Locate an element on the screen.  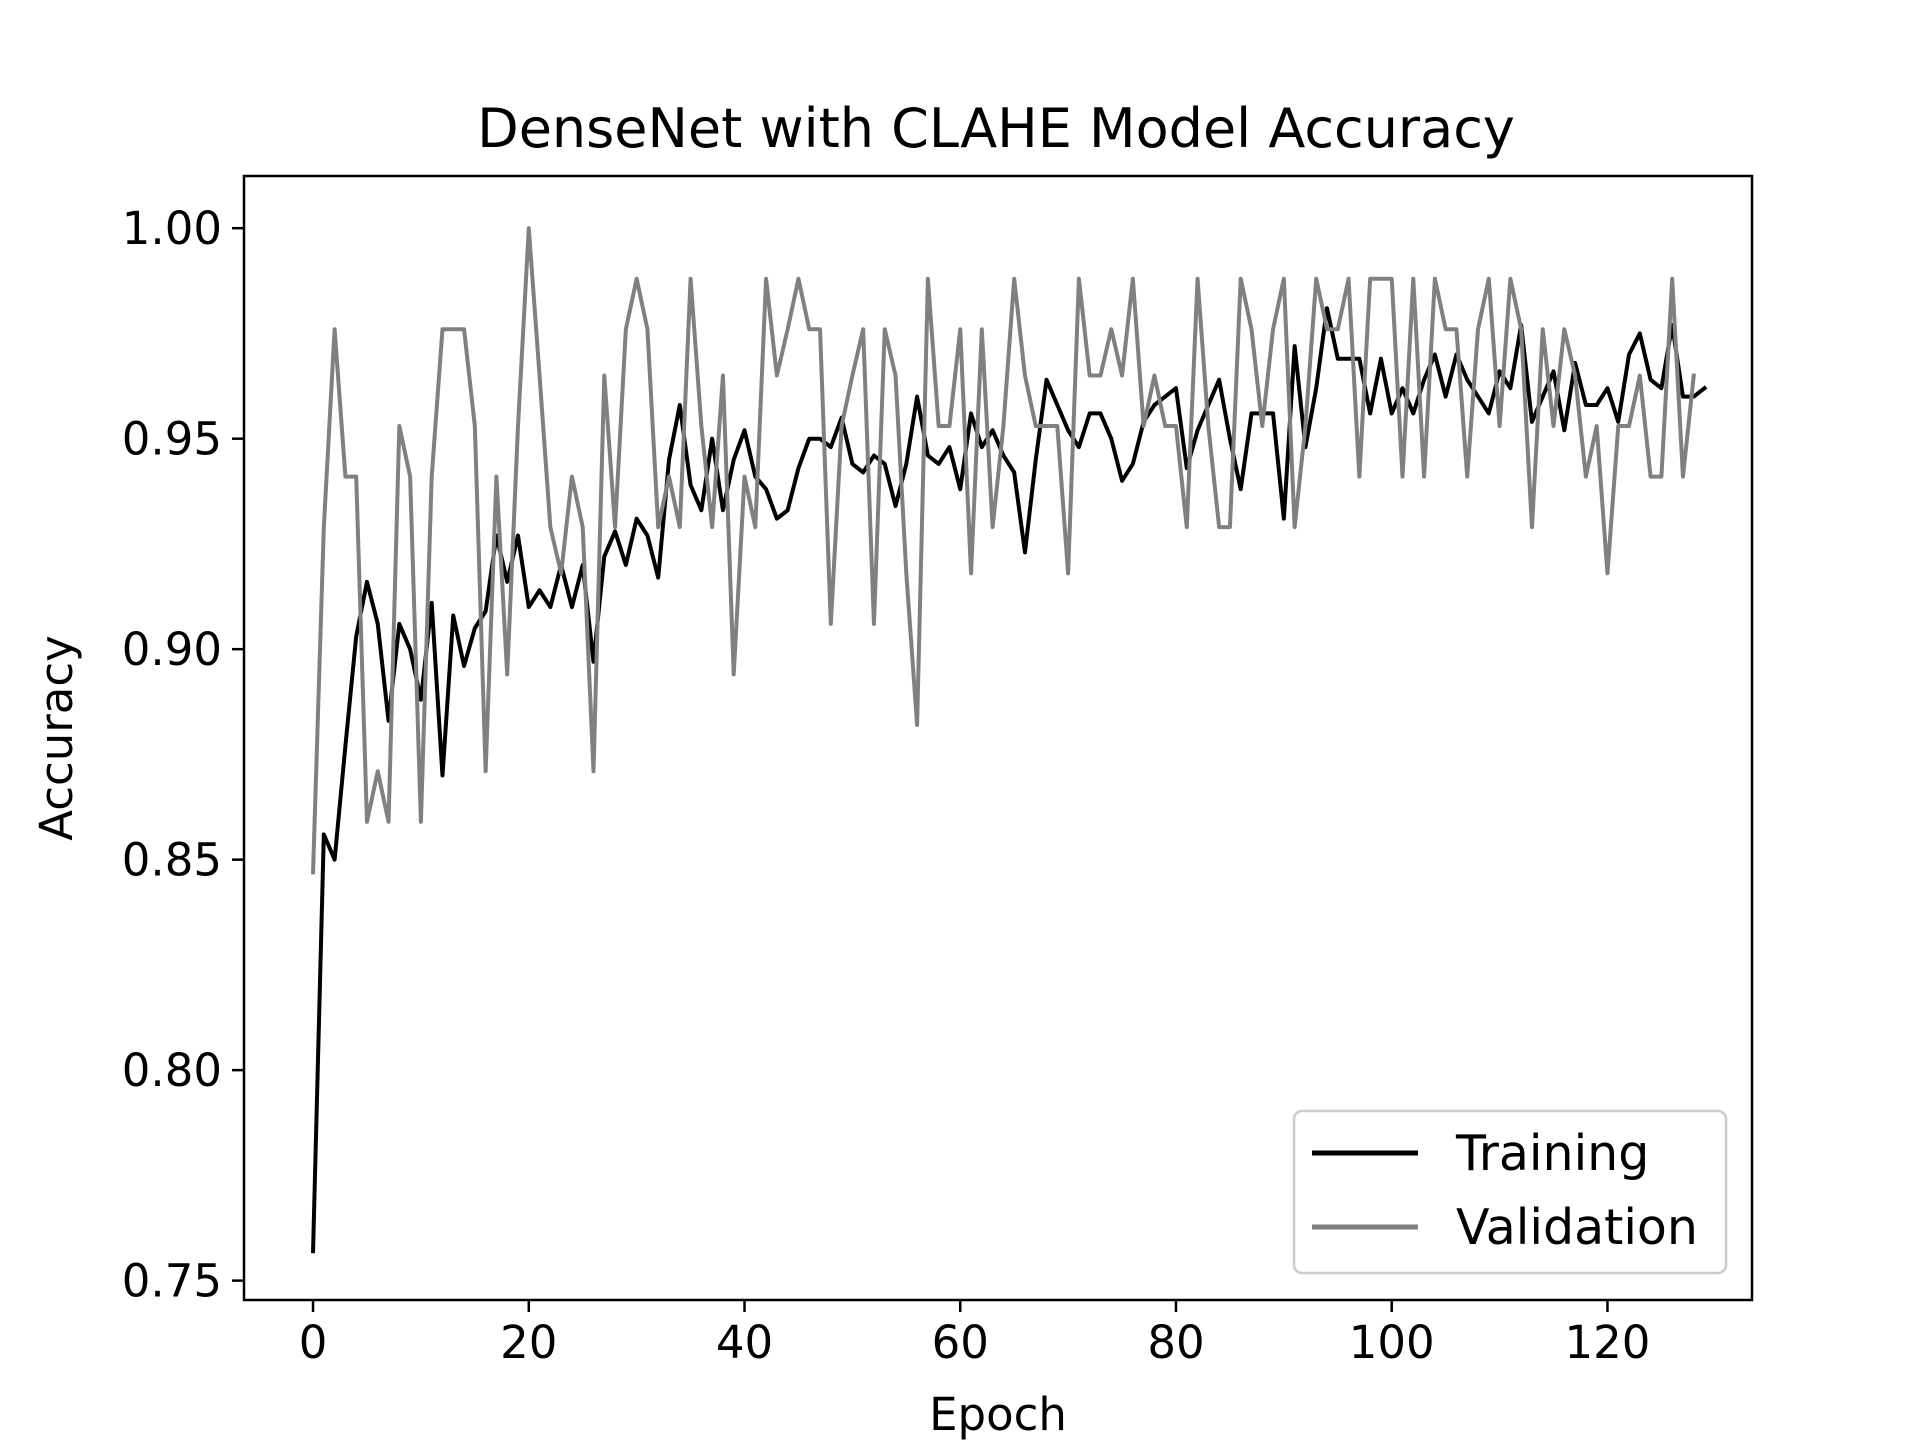
x-tick-label: 40 is located at coordinates (744, 1342).